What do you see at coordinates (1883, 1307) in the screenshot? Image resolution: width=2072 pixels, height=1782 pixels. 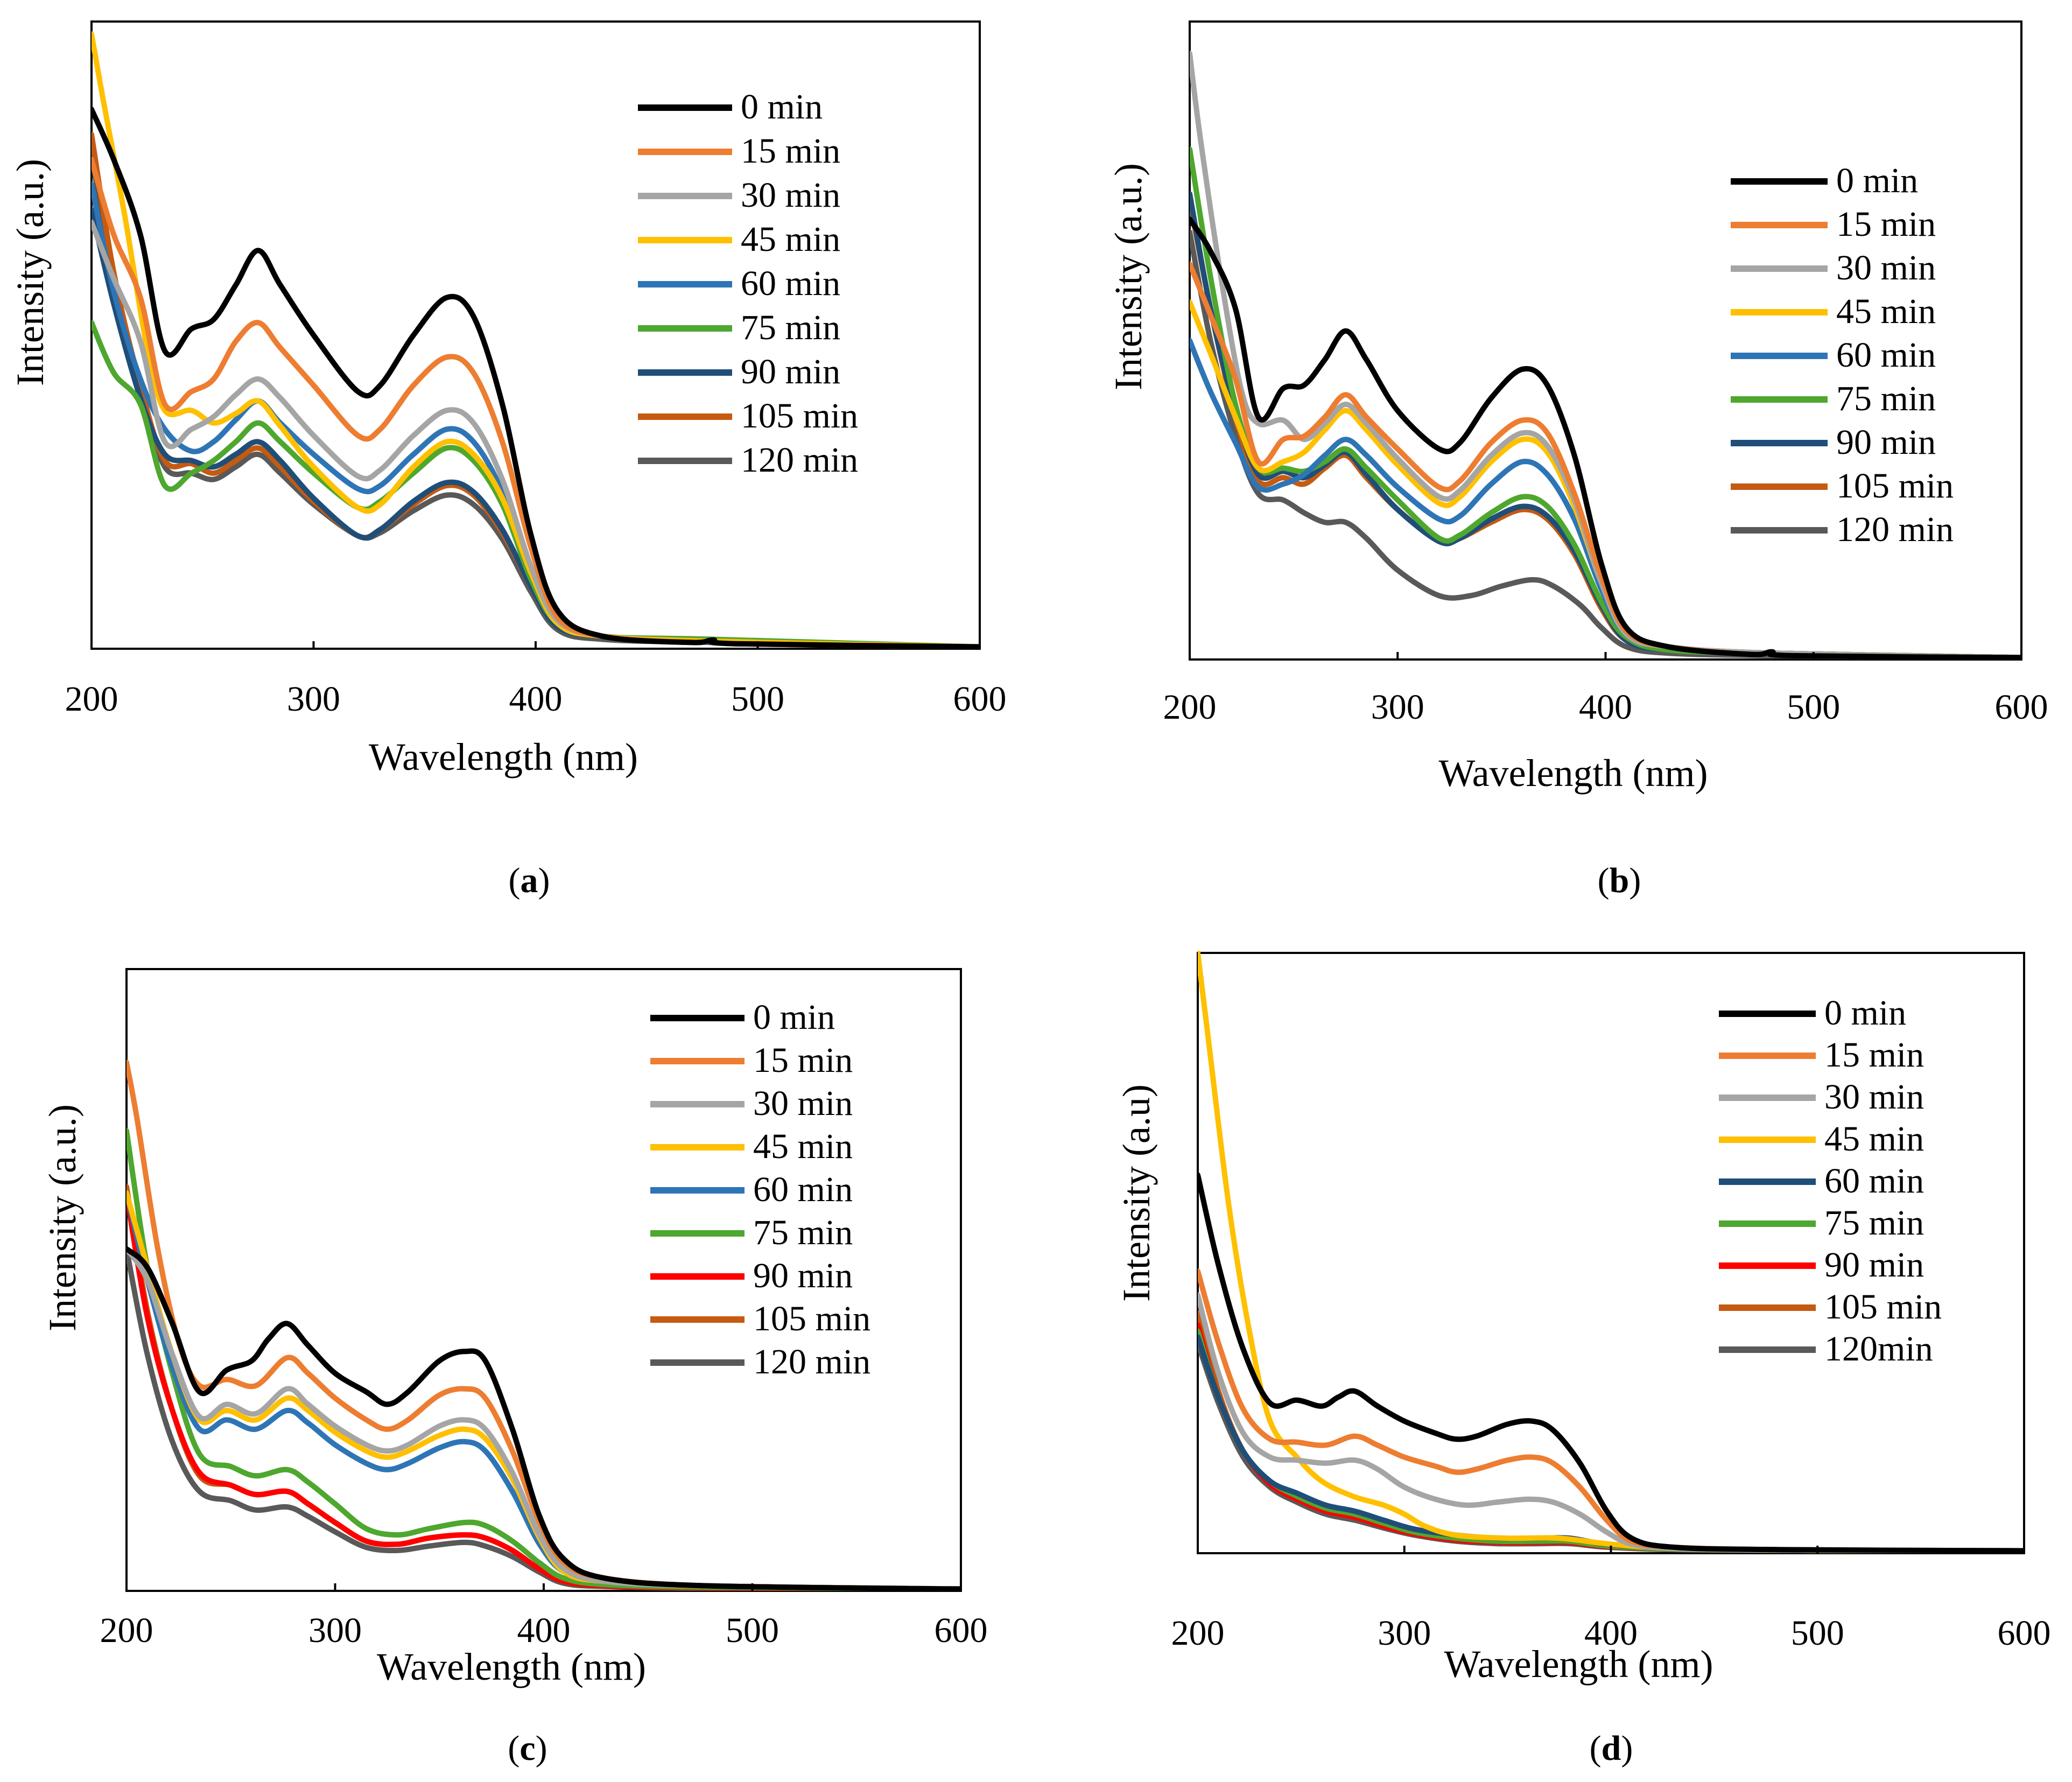 I see `legend-label-d-7: 105 min` at bounding box center [1883, 1307].